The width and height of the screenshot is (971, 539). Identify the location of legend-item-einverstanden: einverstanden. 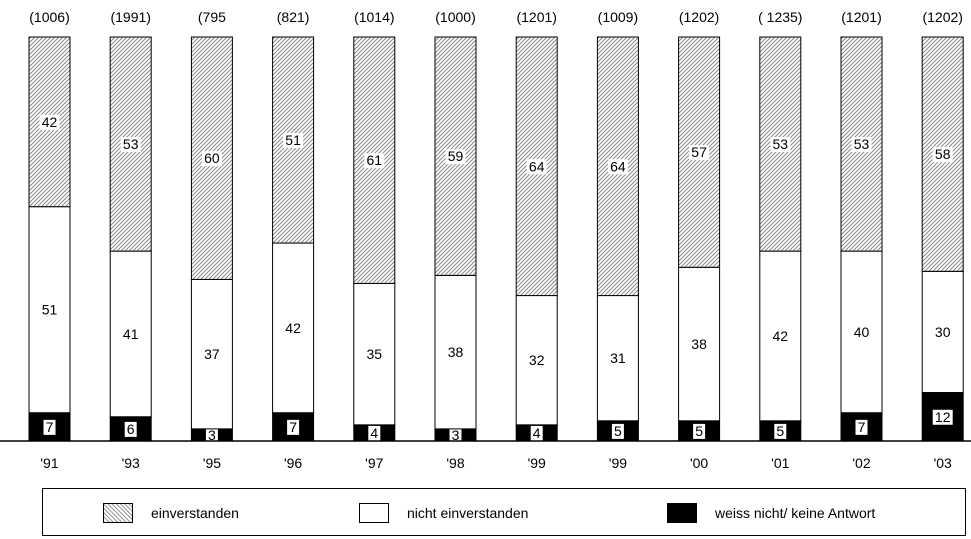
(171, 513).